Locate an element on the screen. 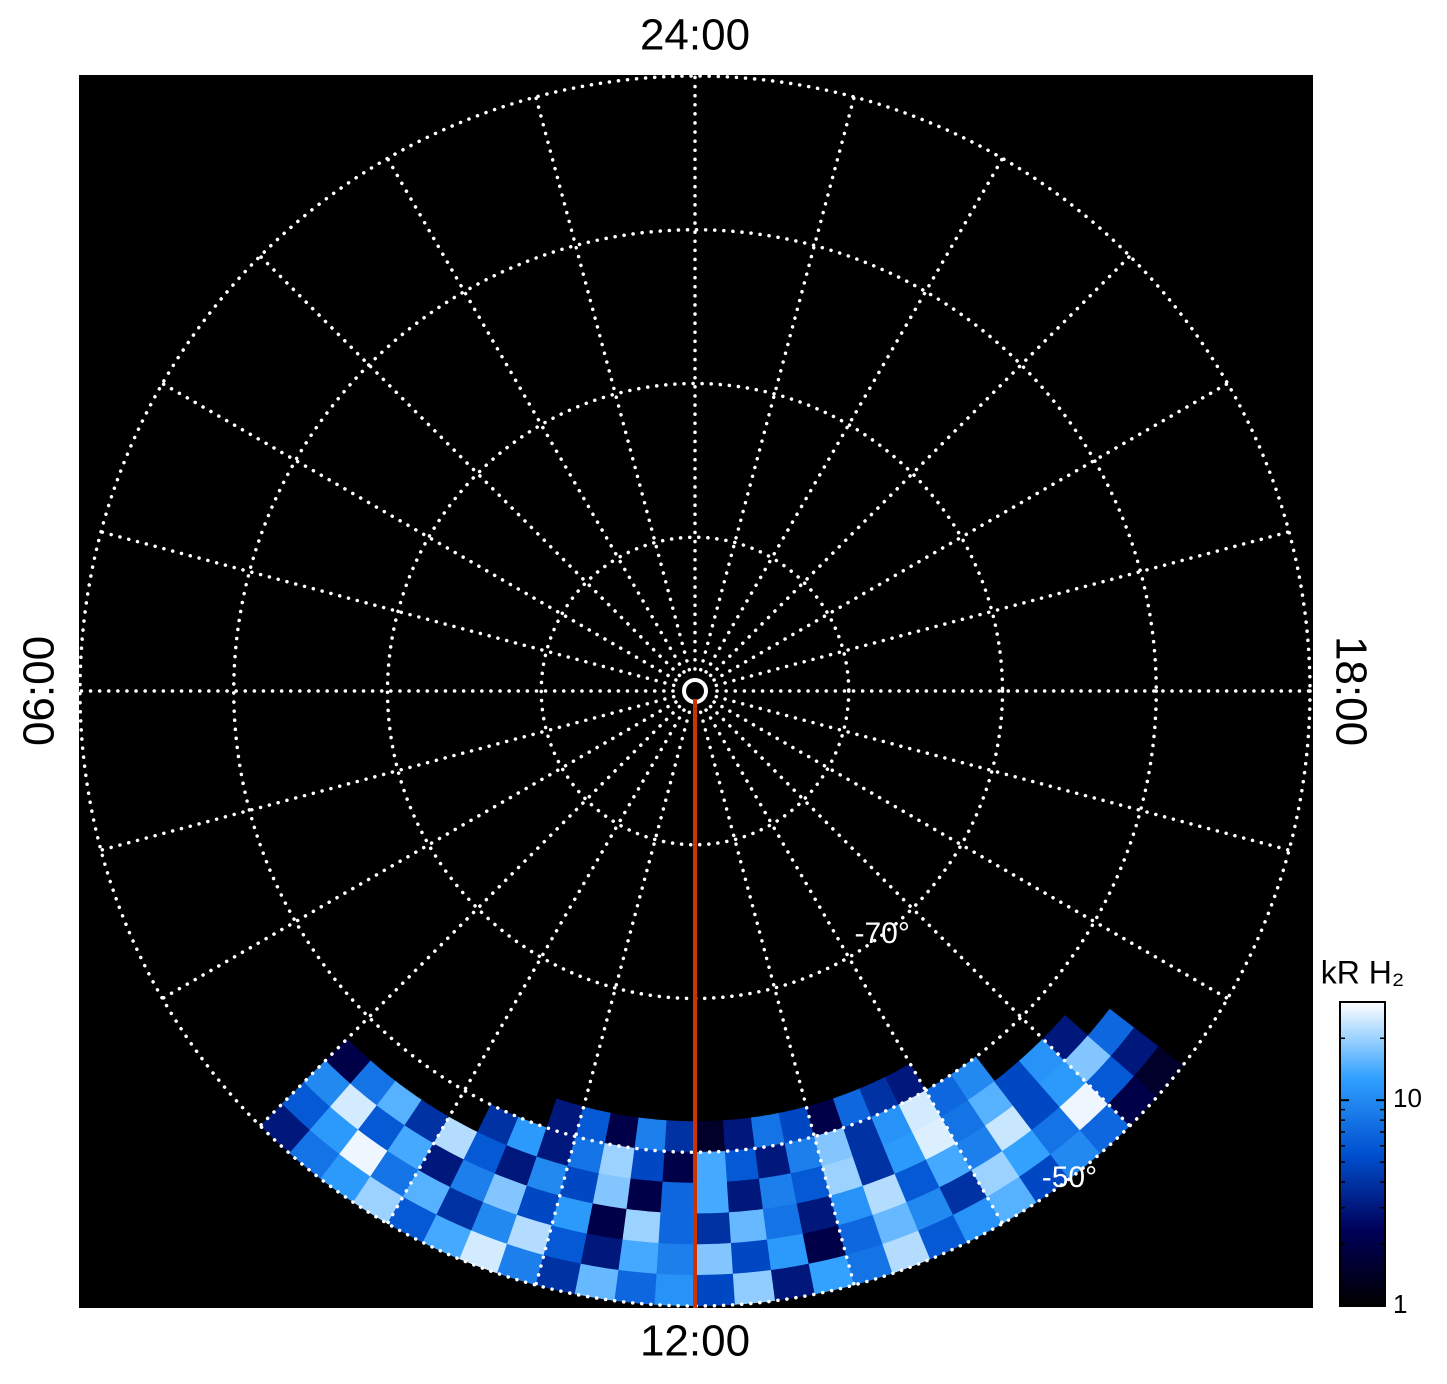  colorbar-title: kR H₂ is located at coordinates (1363, 972).